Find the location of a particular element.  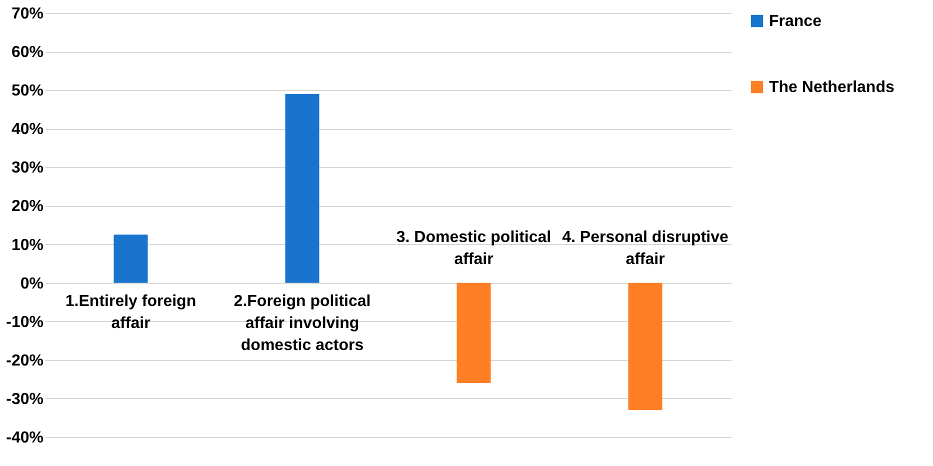

y-tick-label: 20% is located at coordinates (27, 207).